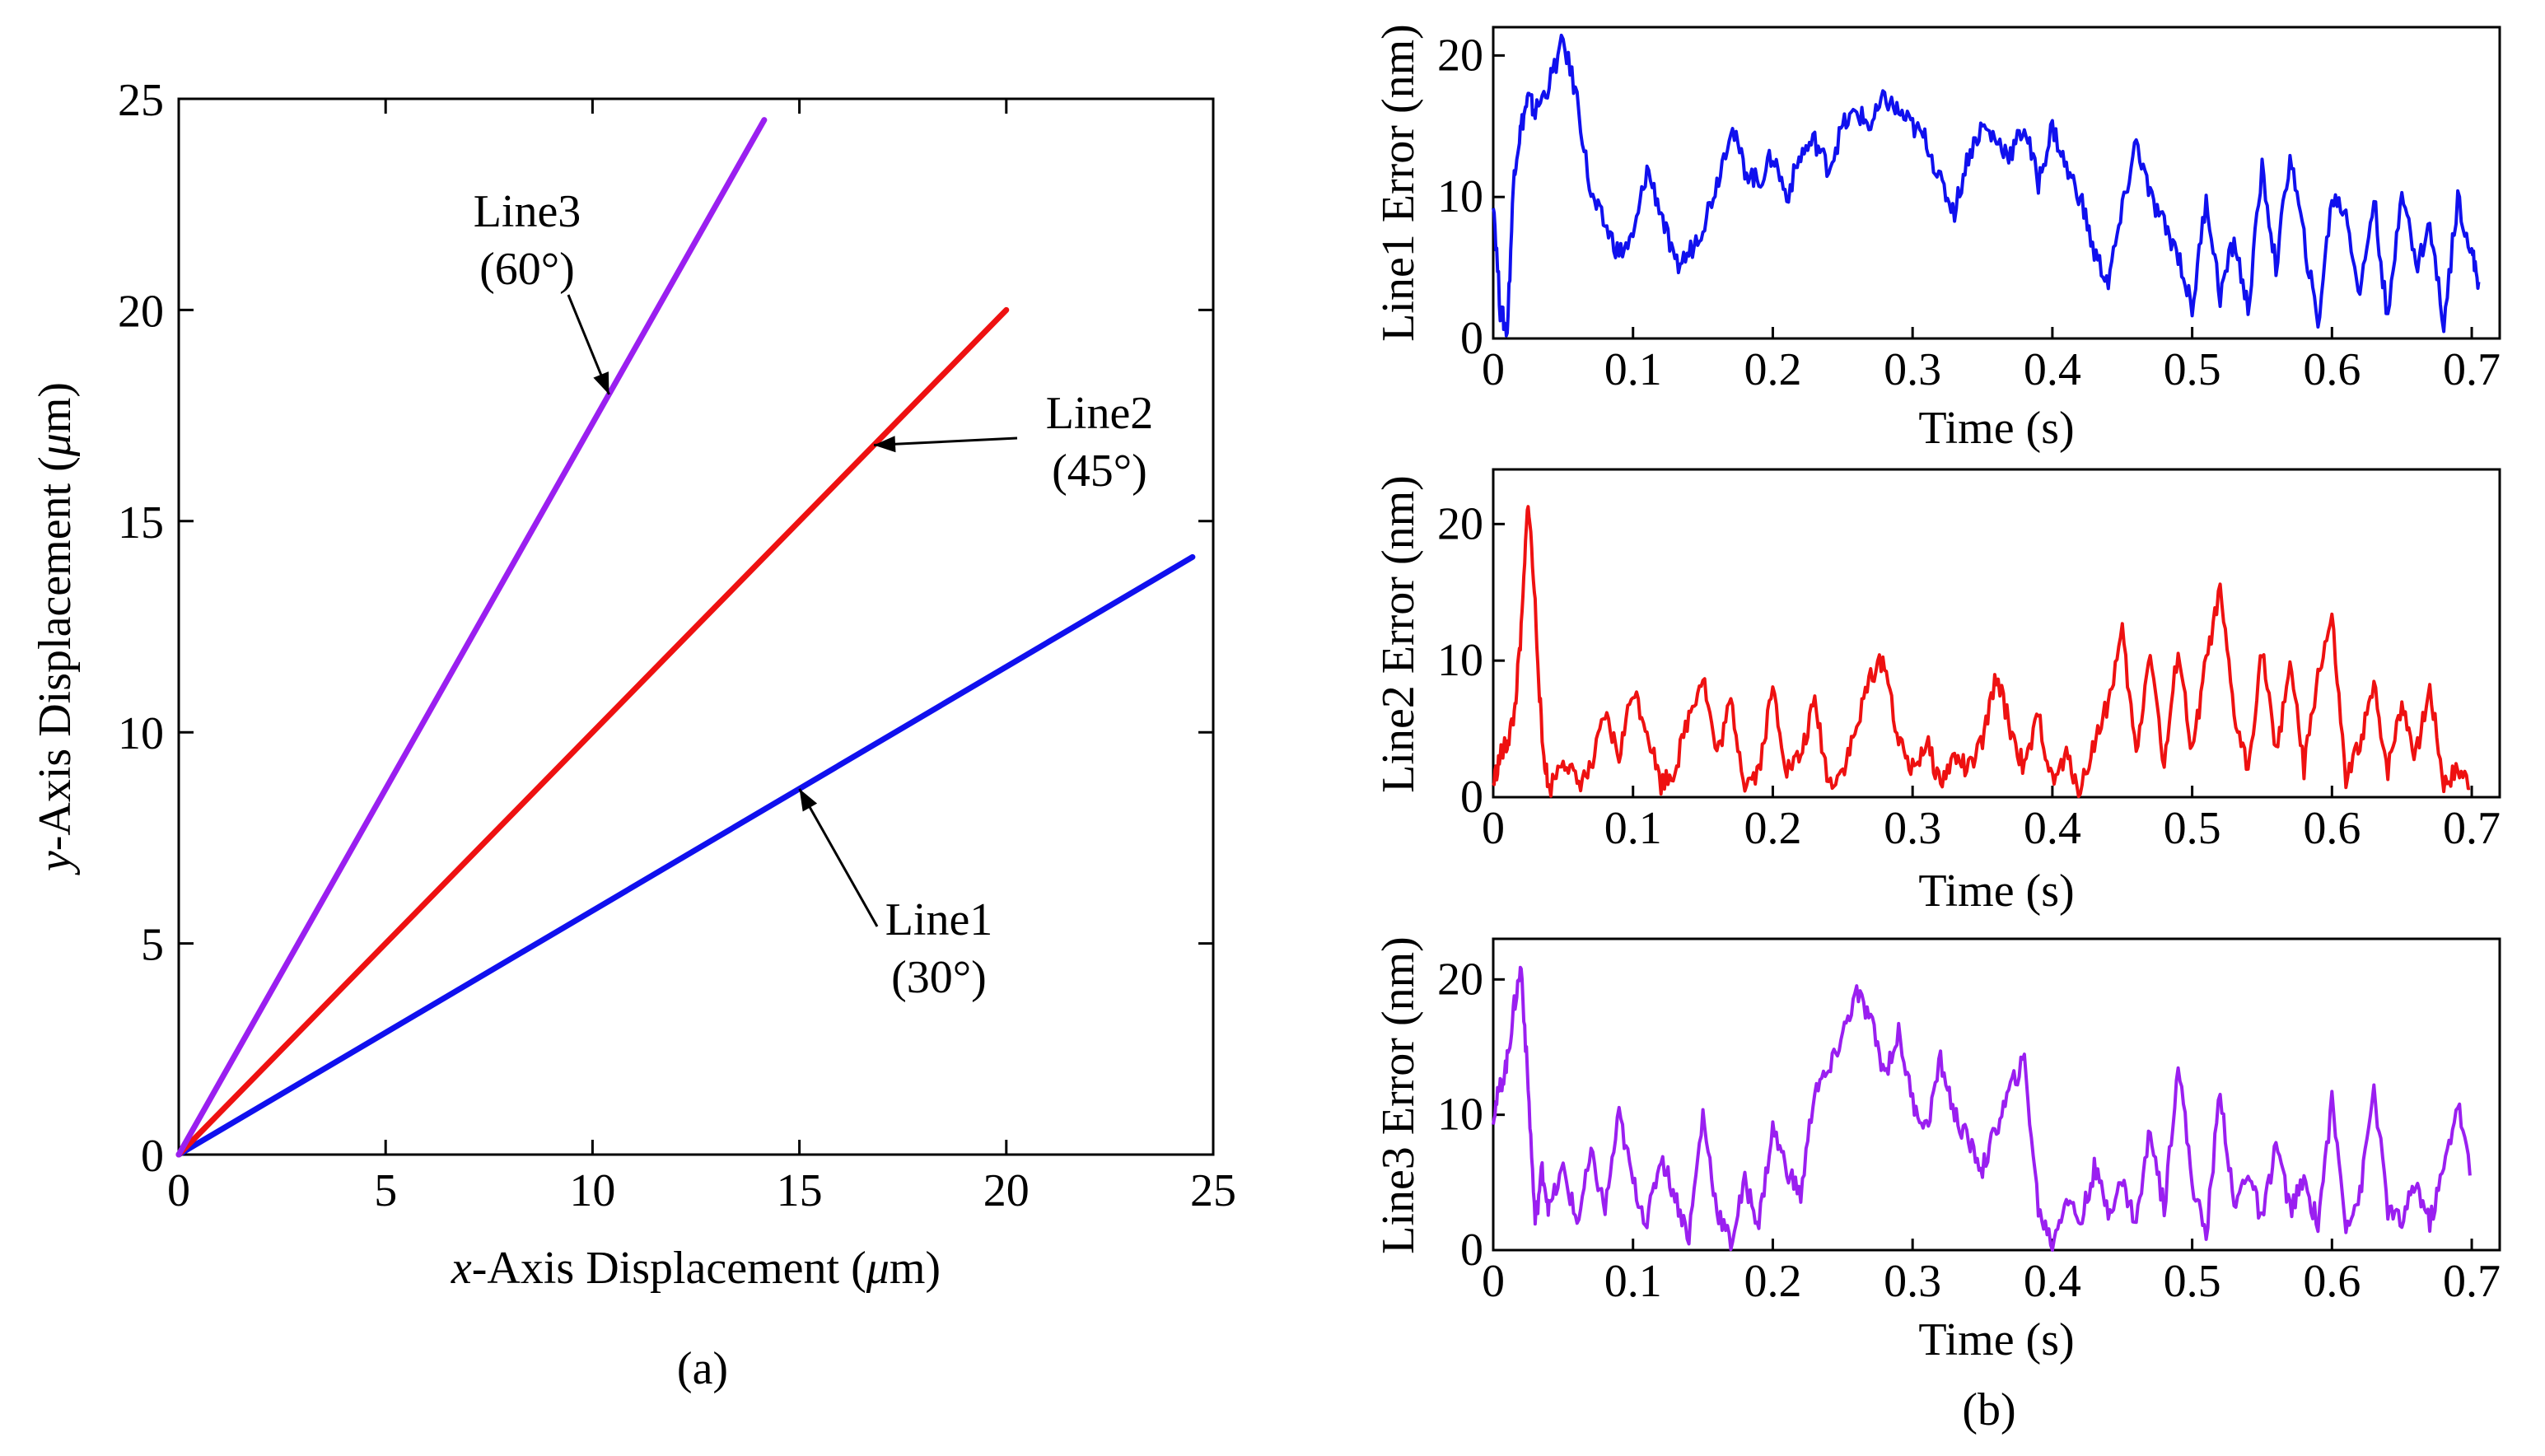 The image size is (2545, 1456). I want to click on panel-b2-y-axis-label: Line2 Error (nm), so click(1399, 634).